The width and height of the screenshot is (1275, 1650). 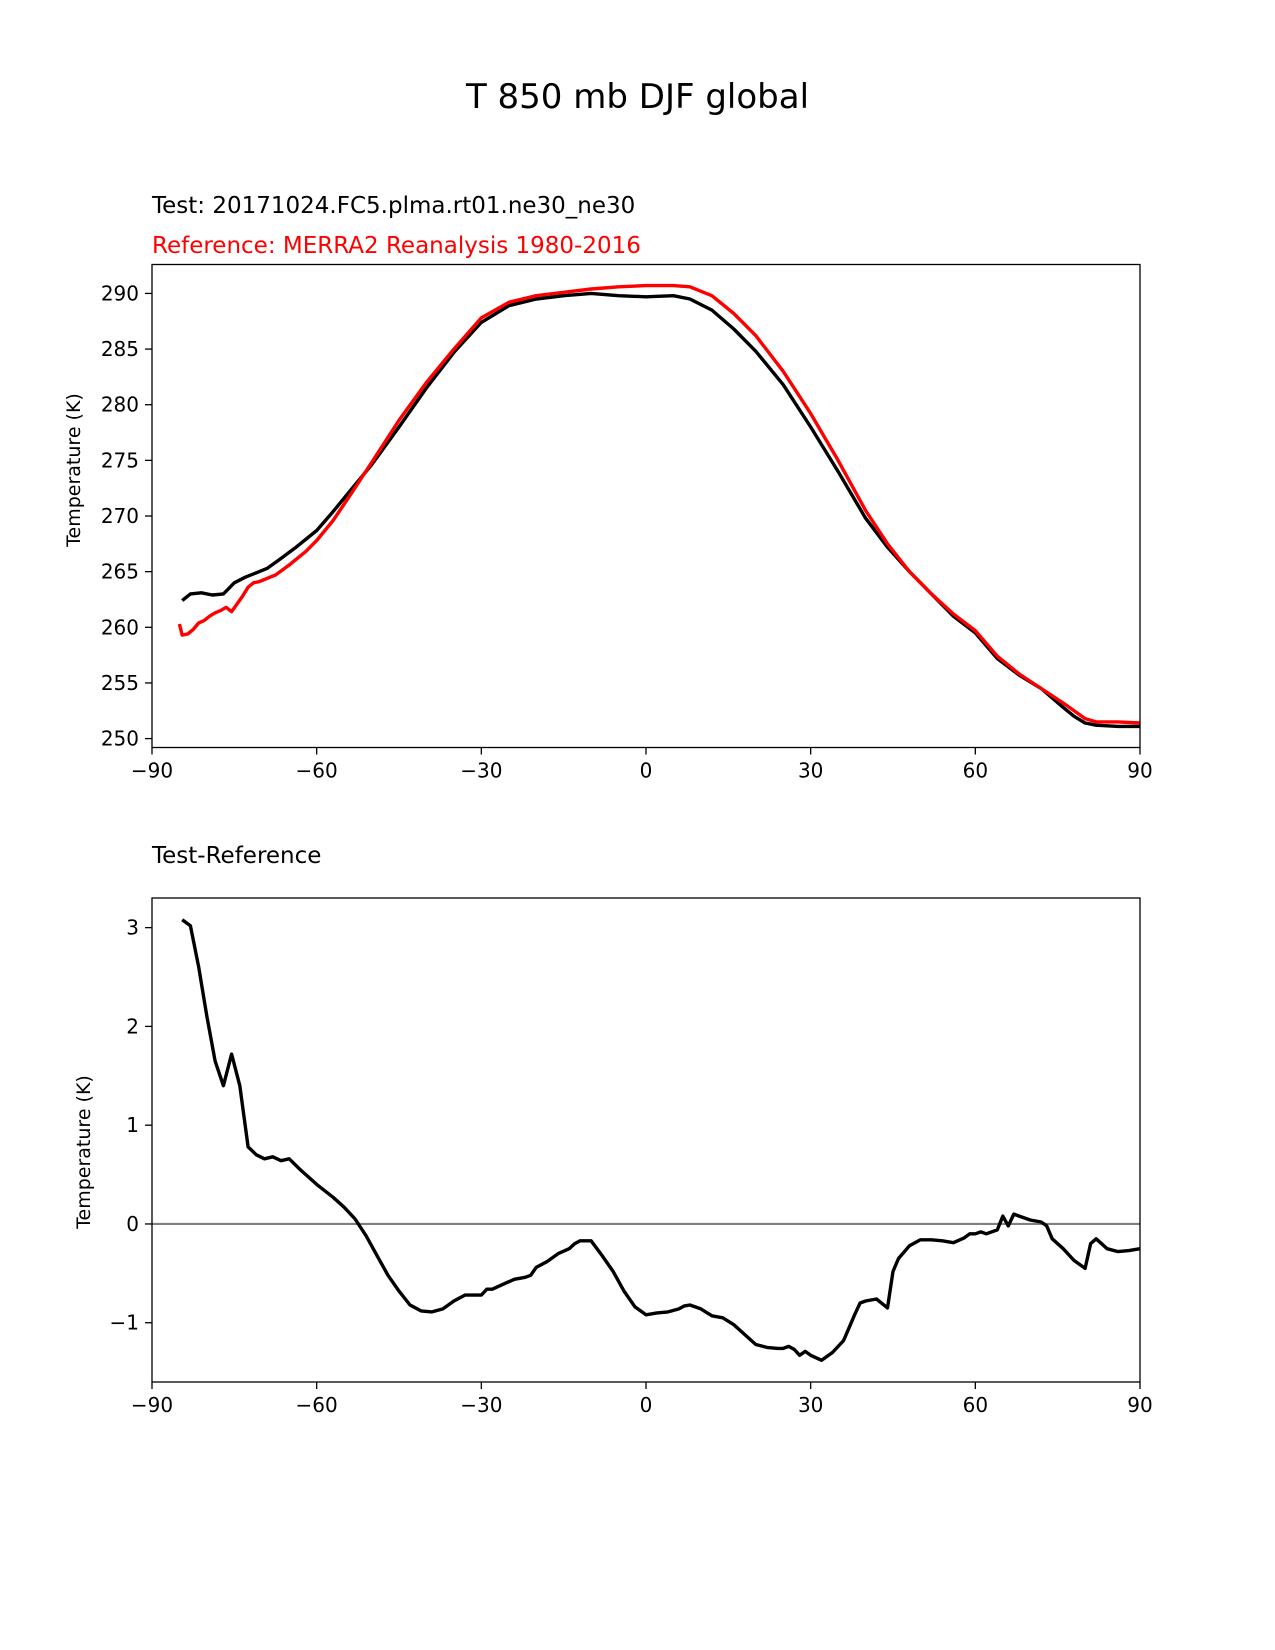 What do you see at coordinates (646, 771) in the screenshot?
I see `x-tick-label-top: 0` at bounding box center [646, 771].